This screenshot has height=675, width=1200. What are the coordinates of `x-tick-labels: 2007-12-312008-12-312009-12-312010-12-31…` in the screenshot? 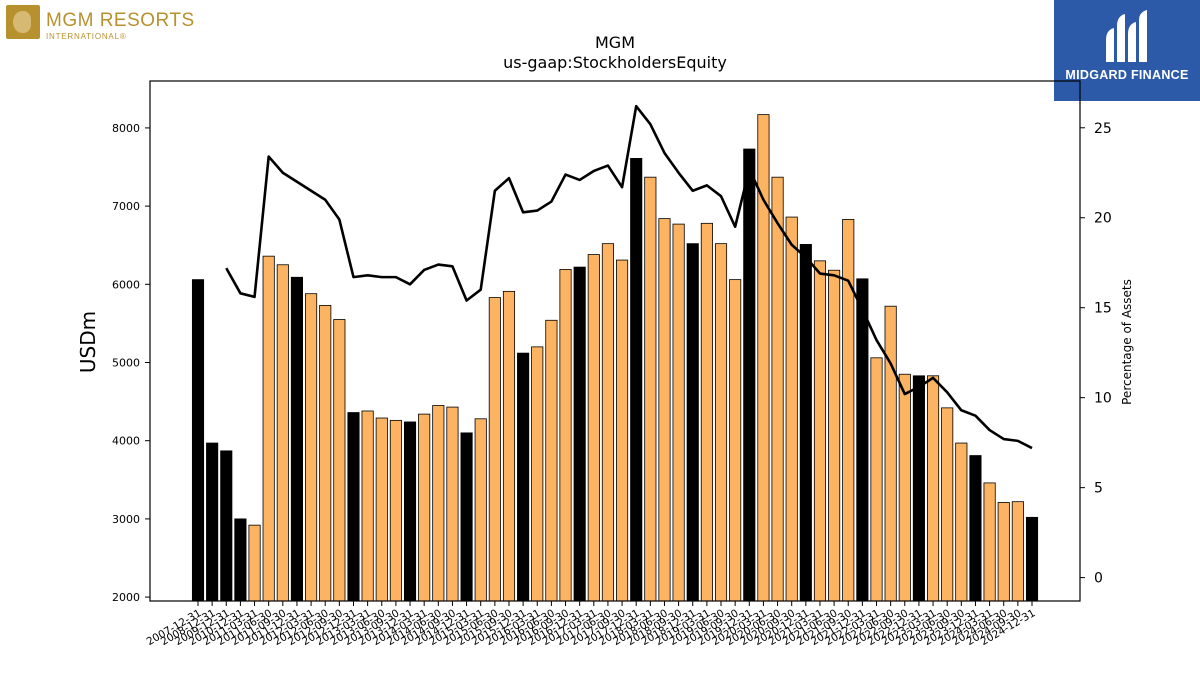 It's located at (591, 624).